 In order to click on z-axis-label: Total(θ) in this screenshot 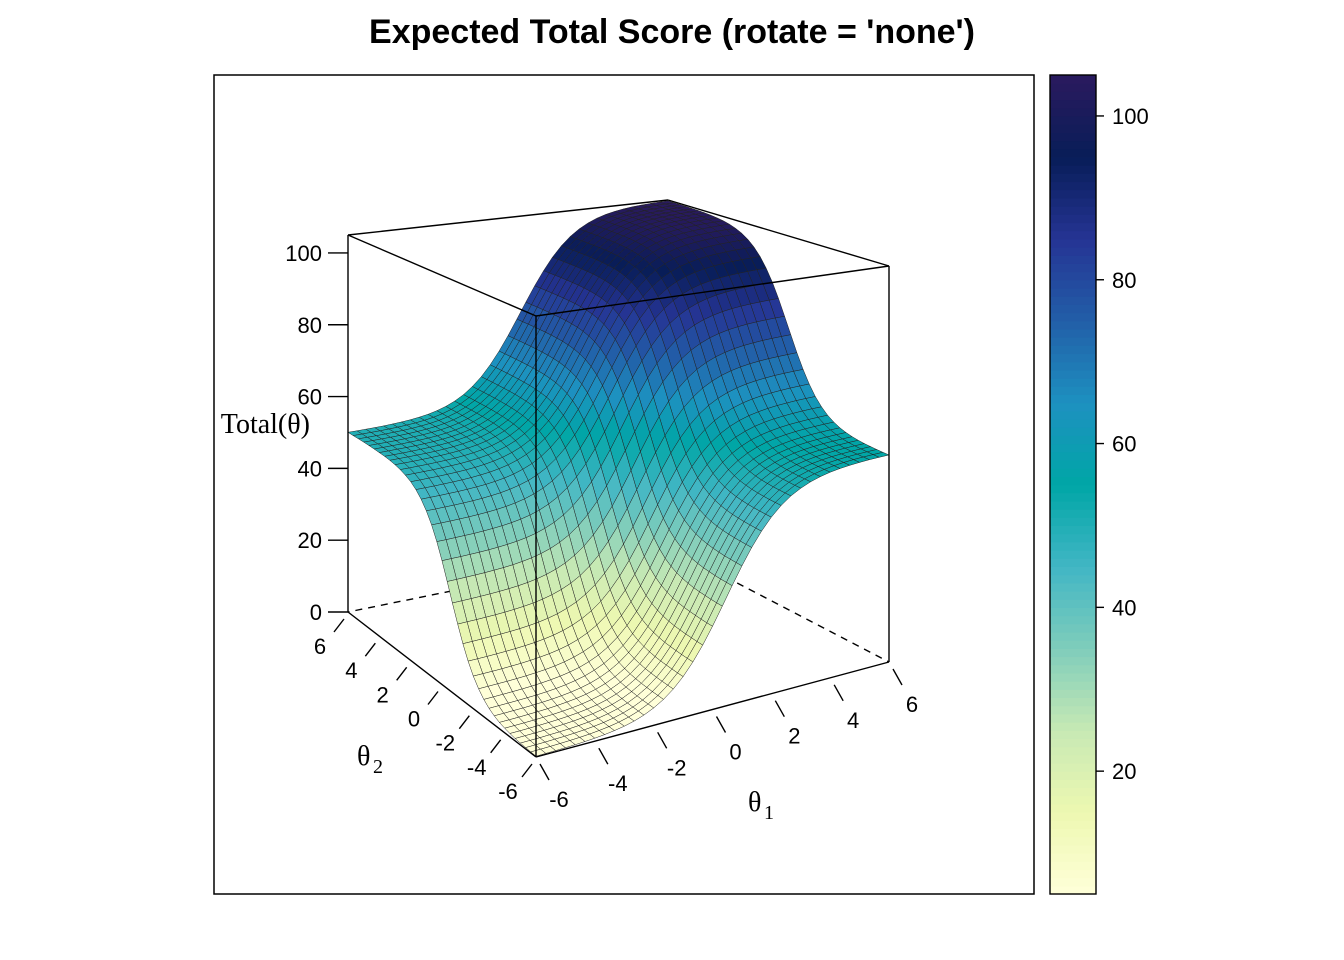, I will do `click(265, 424)`.